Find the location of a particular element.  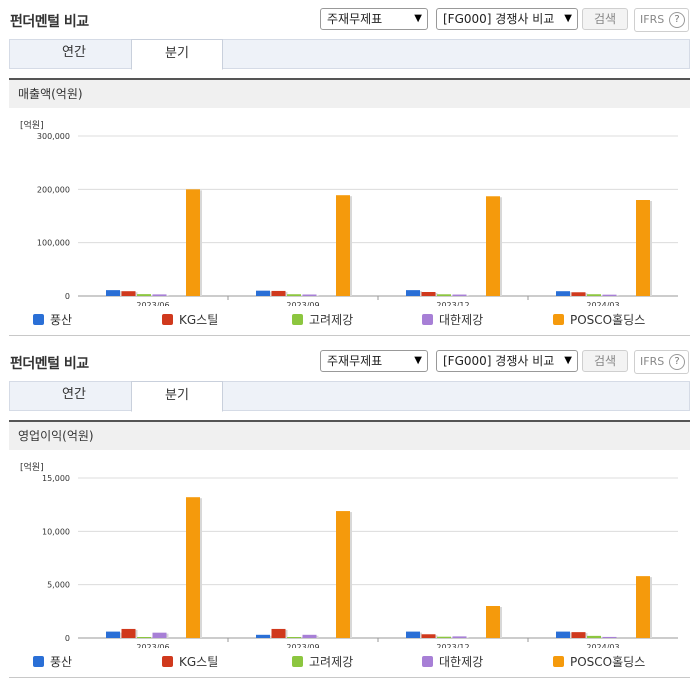

divider is located at coordinates (349, 677).